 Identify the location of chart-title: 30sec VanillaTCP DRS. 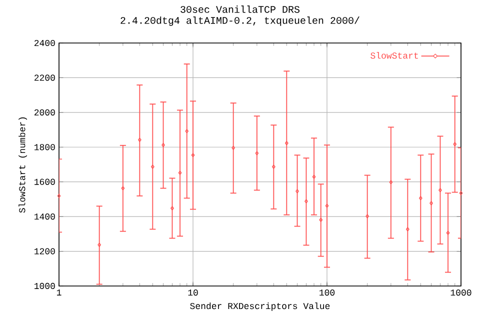
(240, 9).